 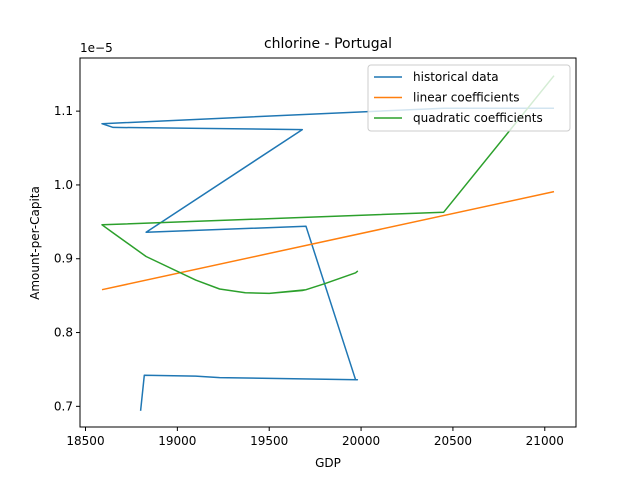 I want to click on y-tick-label: 0.8, so click(x=63, y=333).